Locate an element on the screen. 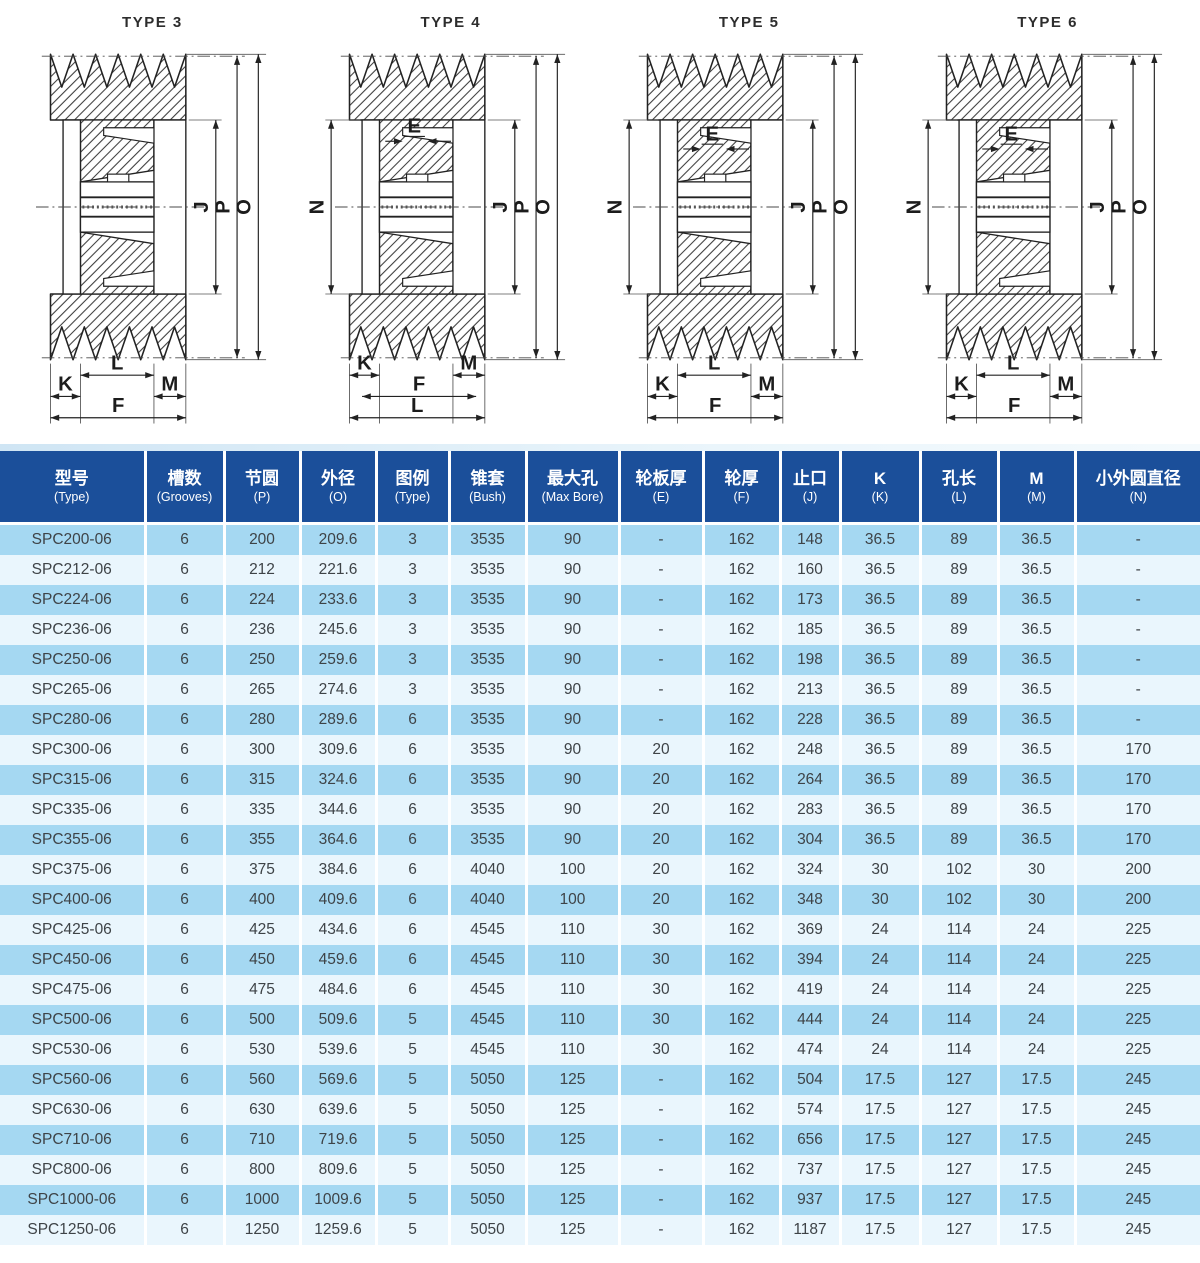  value-cell: 100 is located at coordinates (573, 870).